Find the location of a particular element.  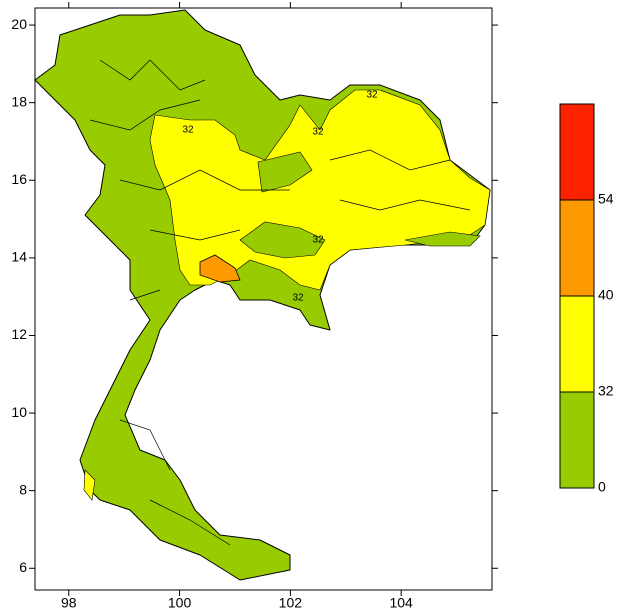

y-tick-label: 14 is located at coordinates (19, 257).